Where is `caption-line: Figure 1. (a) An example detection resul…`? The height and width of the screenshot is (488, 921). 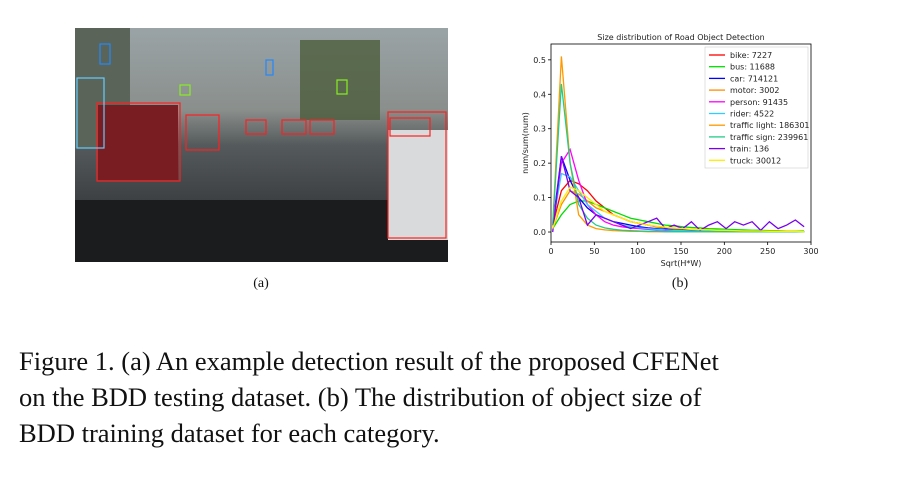 caption-line: Figure 1. (a) An example detection resul… is located at coordinates (369, 361).